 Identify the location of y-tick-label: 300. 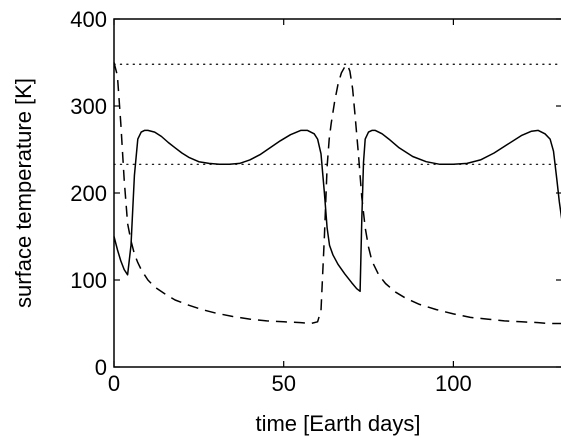
(88, 106).